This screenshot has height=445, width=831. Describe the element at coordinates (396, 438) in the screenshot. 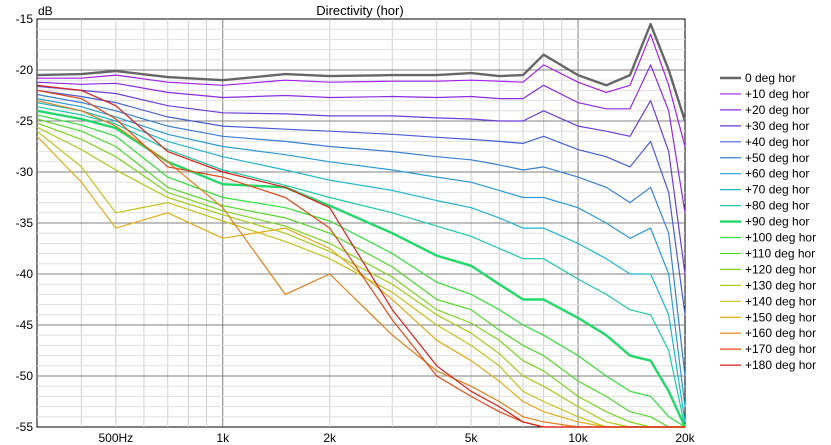

I see `x-axis-ticks: 500Hz 1k 2k 5k 10k 20k` at that location.